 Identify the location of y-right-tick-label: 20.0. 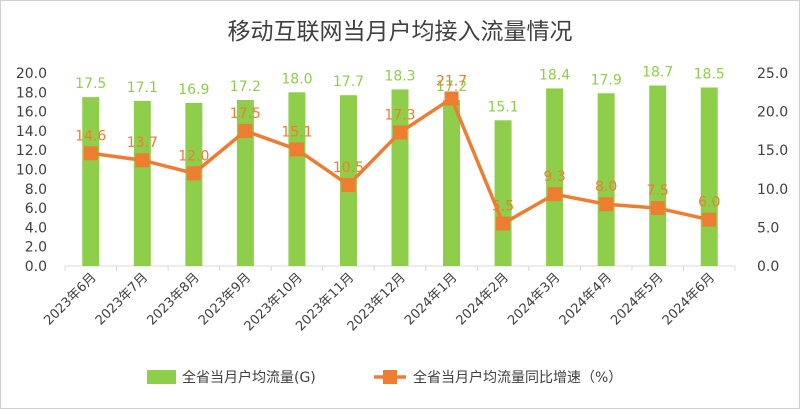
(772, 113).